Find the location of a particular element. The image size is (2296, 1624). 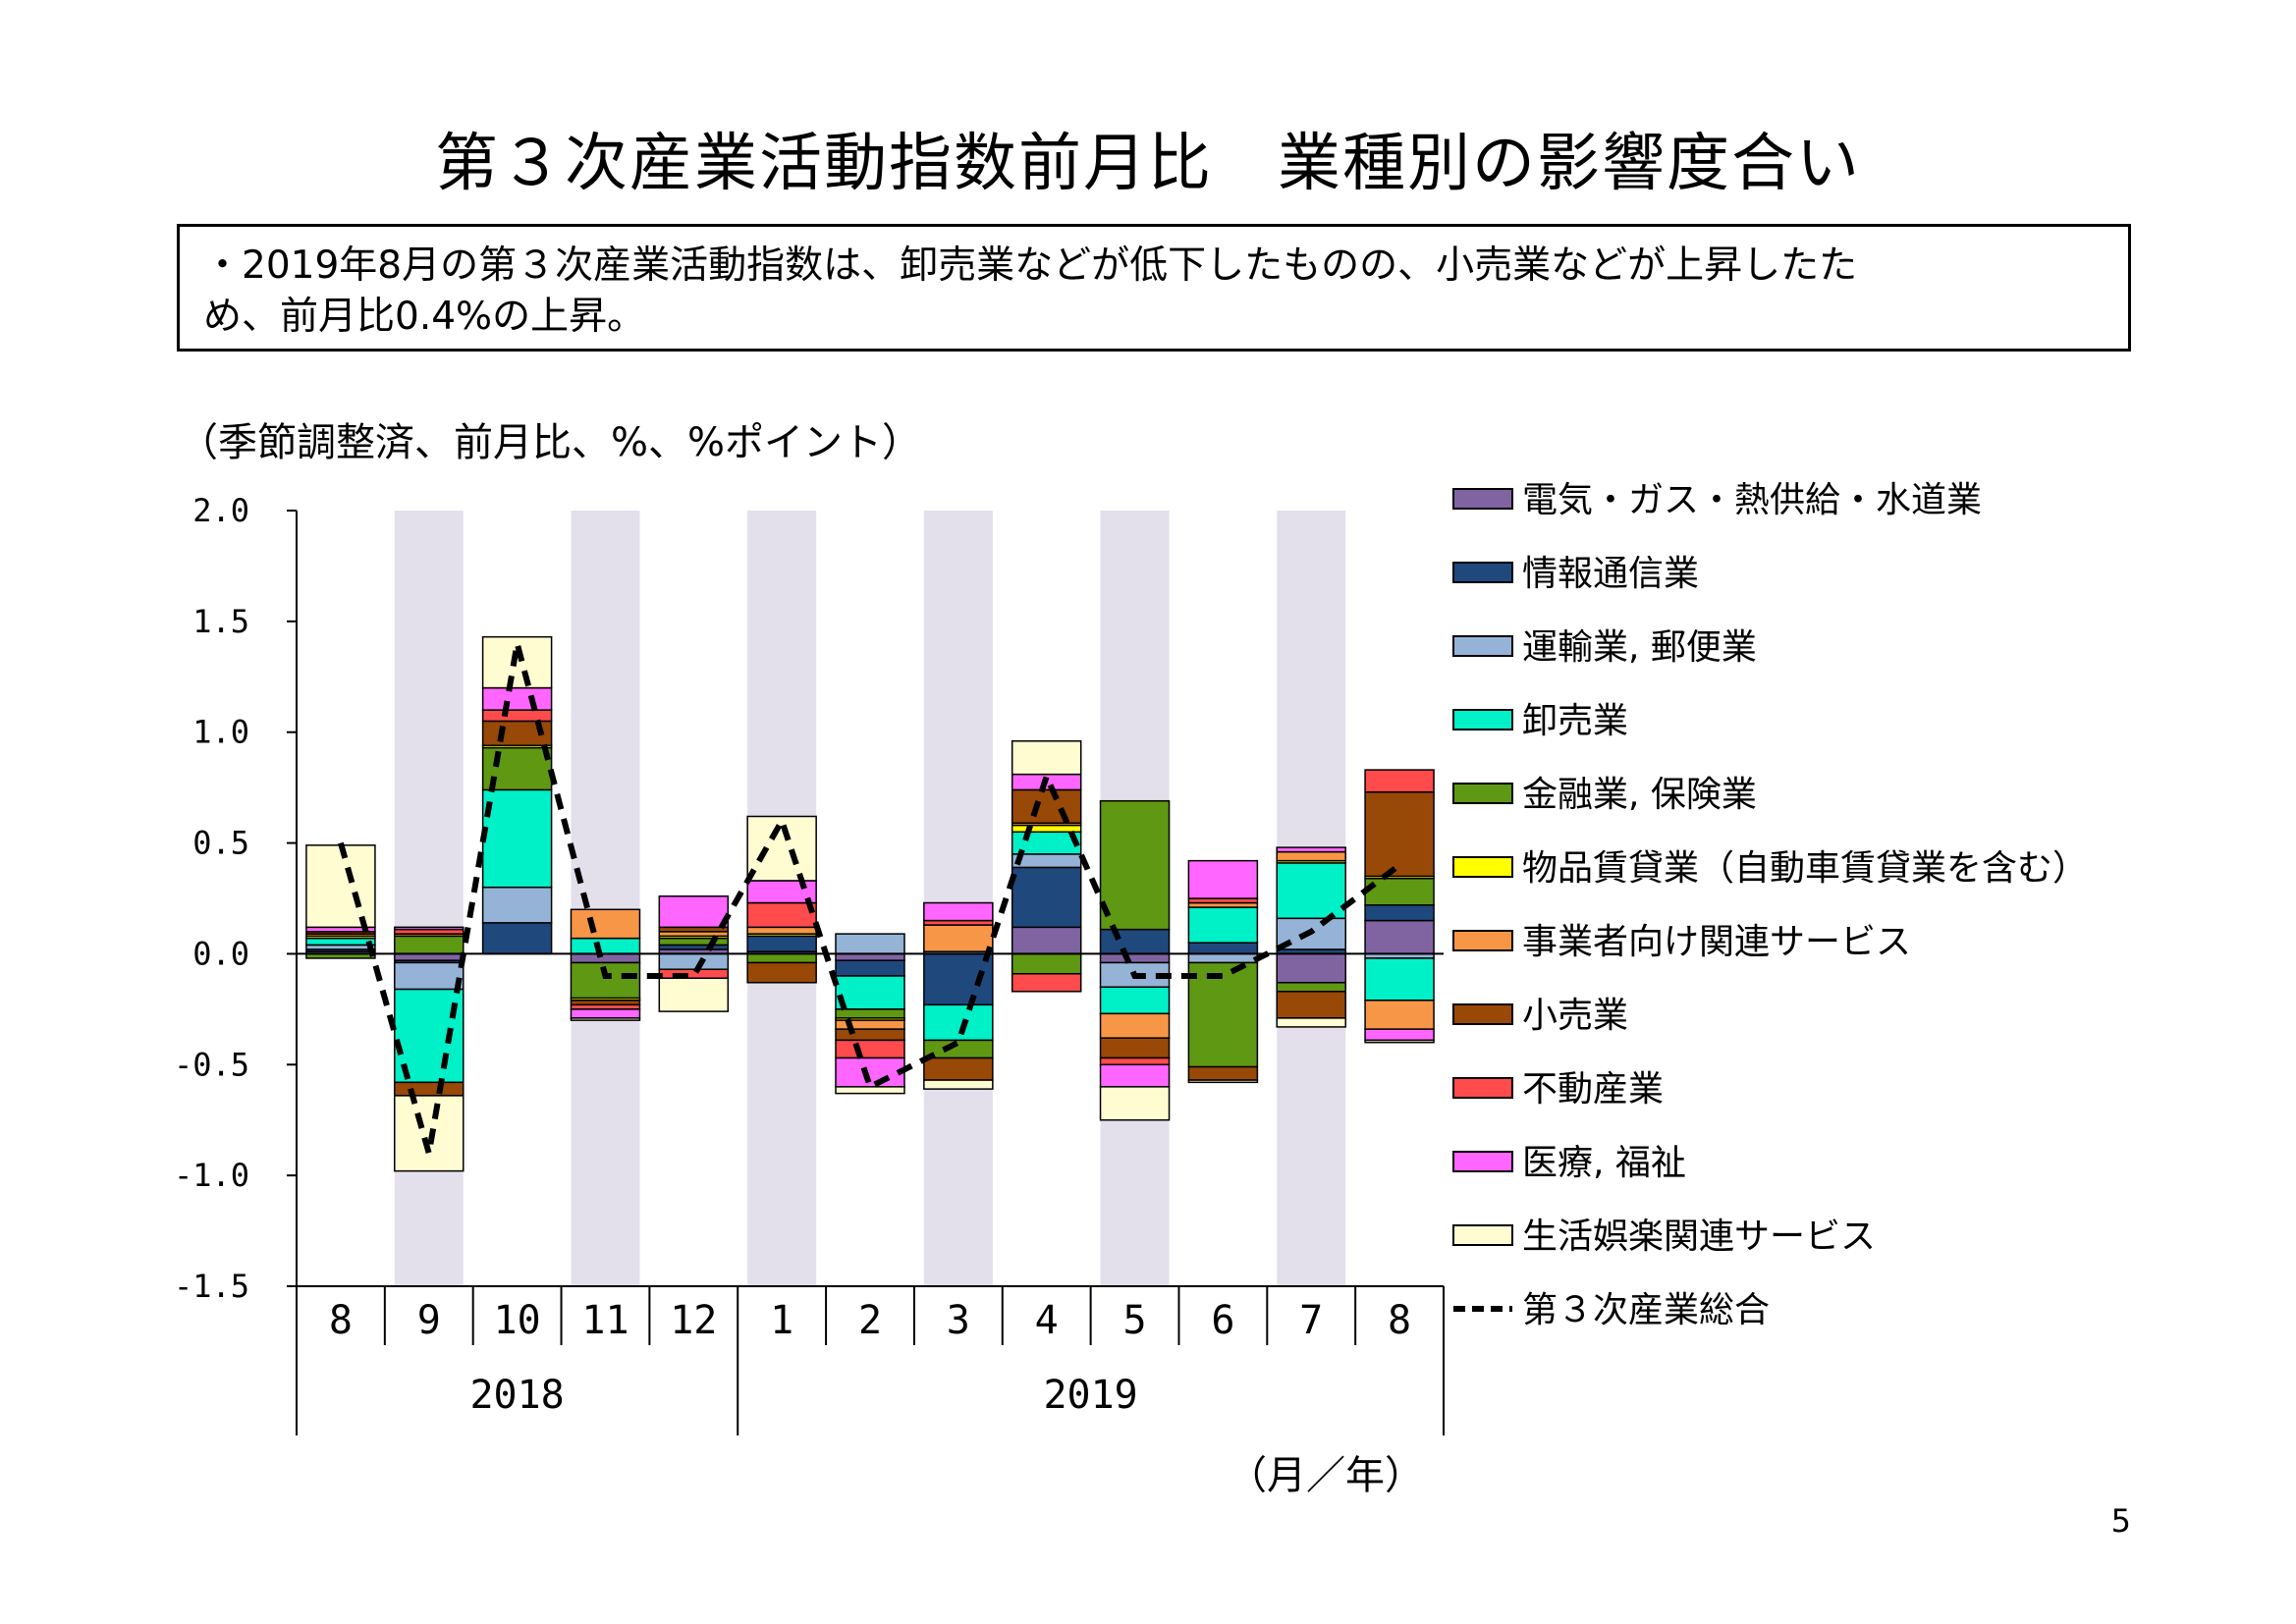

y-tick-label: 1.0 is located at coordinates (220, 732).